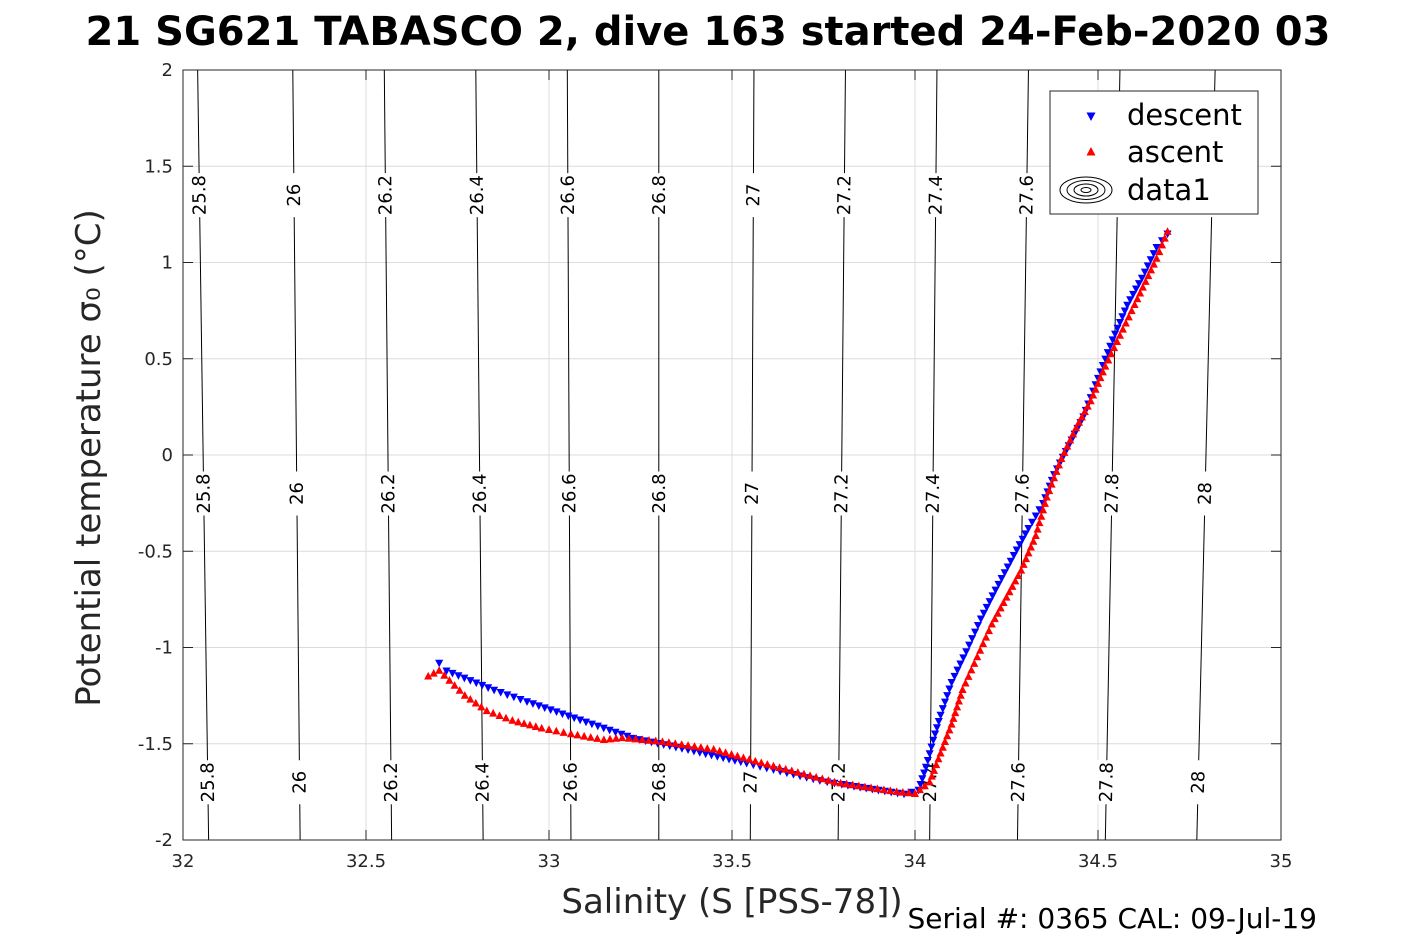  I want to click on x-tick-label: 32.5, so click(366, 861).